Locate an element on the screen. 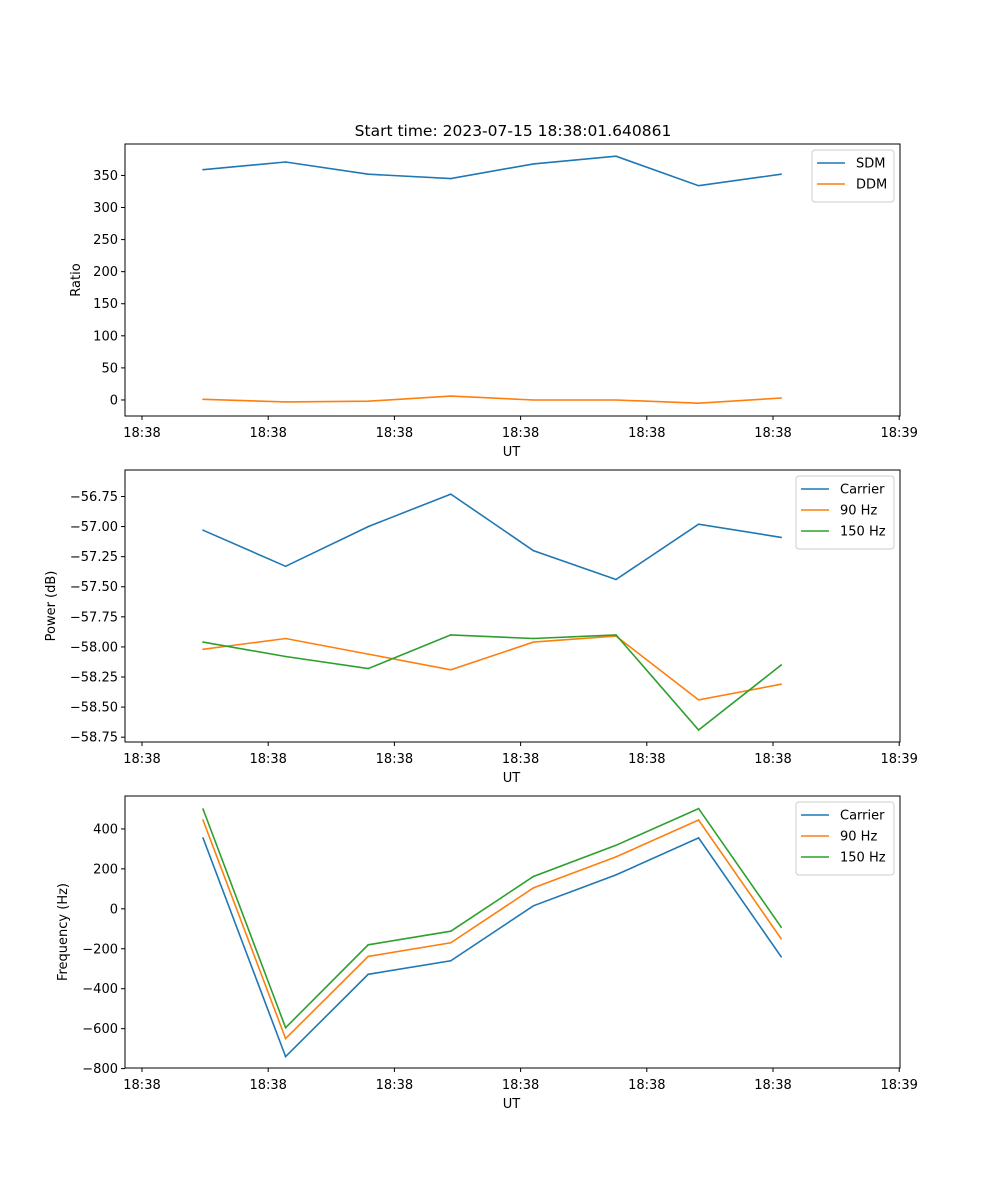 This screenshot has width=1000, height=1200. y-tick-label: −57.00 is located at coordinates (94, 527).